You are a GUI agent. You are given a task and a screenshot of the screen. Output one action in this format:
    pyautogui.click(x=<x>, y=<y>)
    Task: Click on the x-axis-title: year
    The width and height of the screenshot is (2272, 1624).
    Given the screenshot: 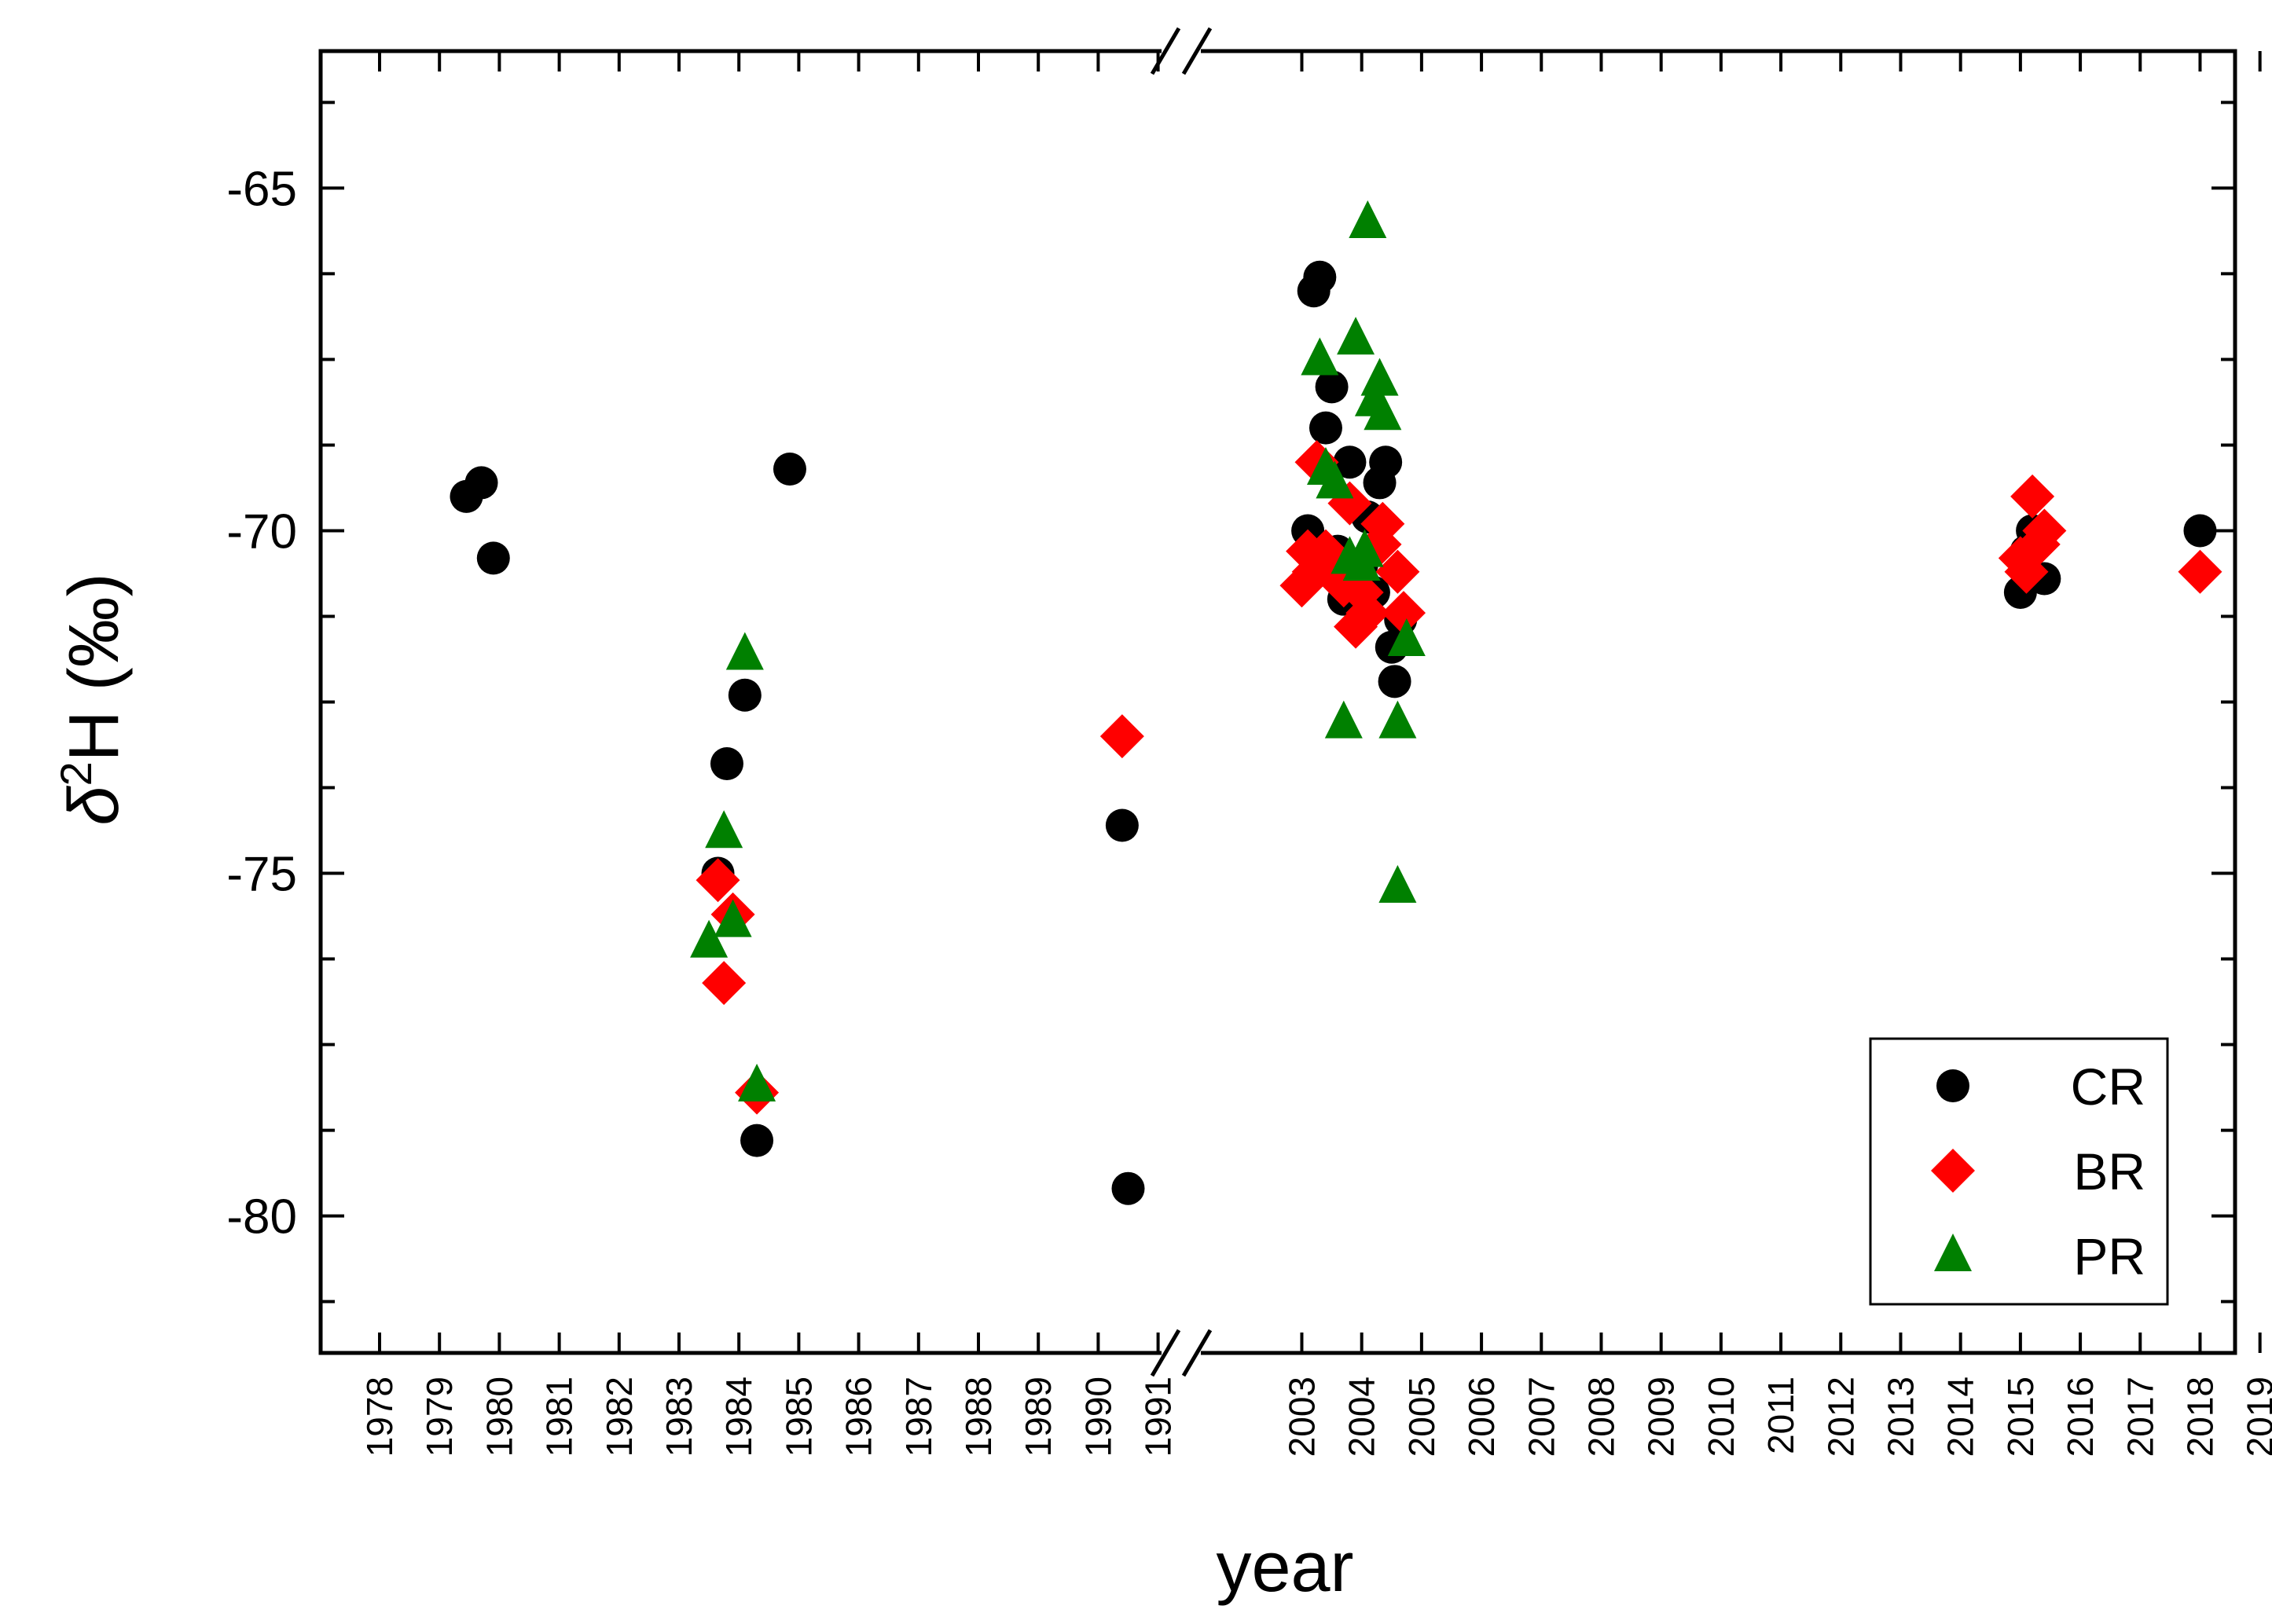 What is the action you would take?
    pyautogui.click(x=1284, y=1567)
    